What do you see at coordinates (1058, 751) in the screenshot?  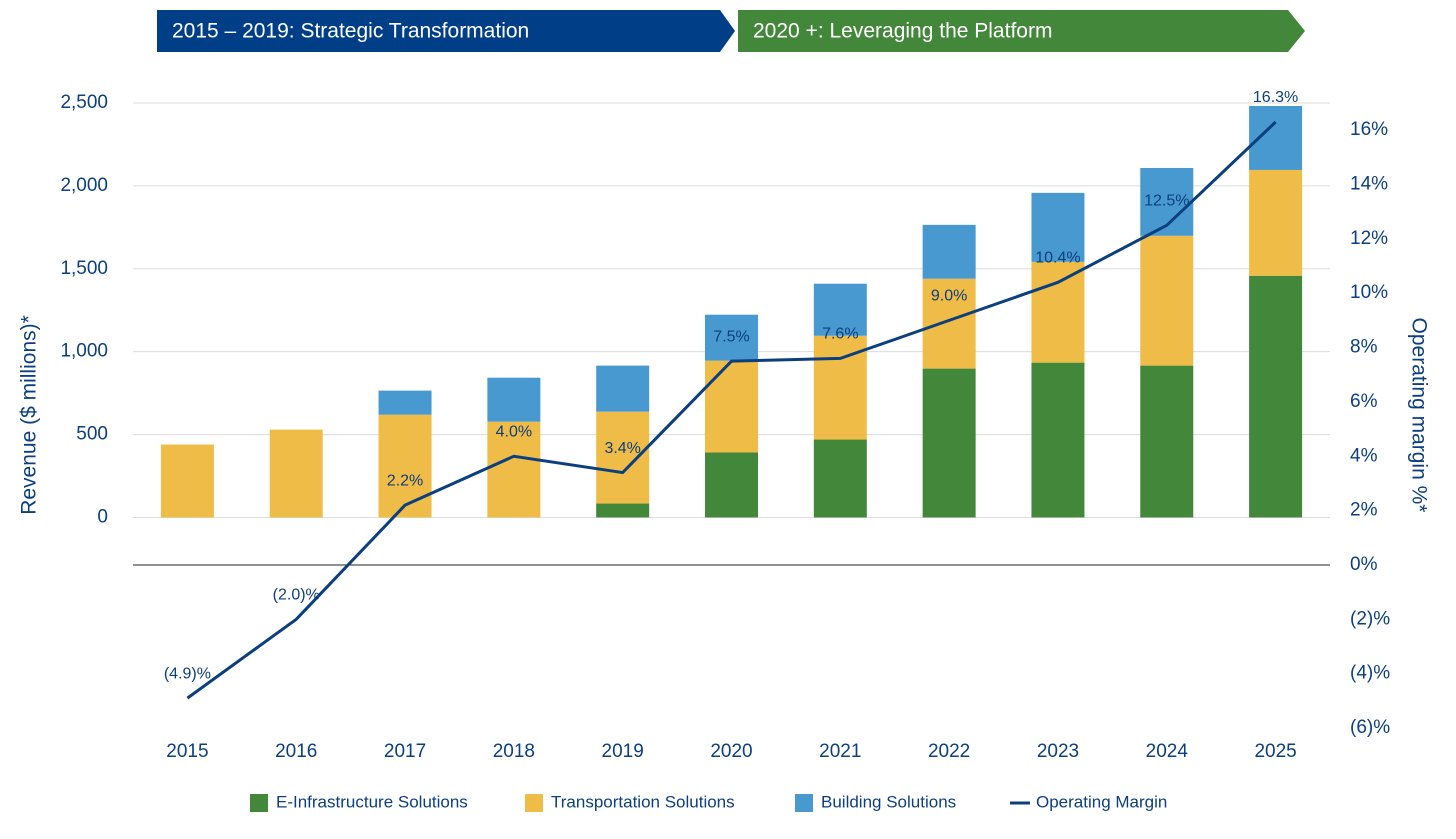 I see `x-tick-label: 2023` at bounding box center [1058, 751].